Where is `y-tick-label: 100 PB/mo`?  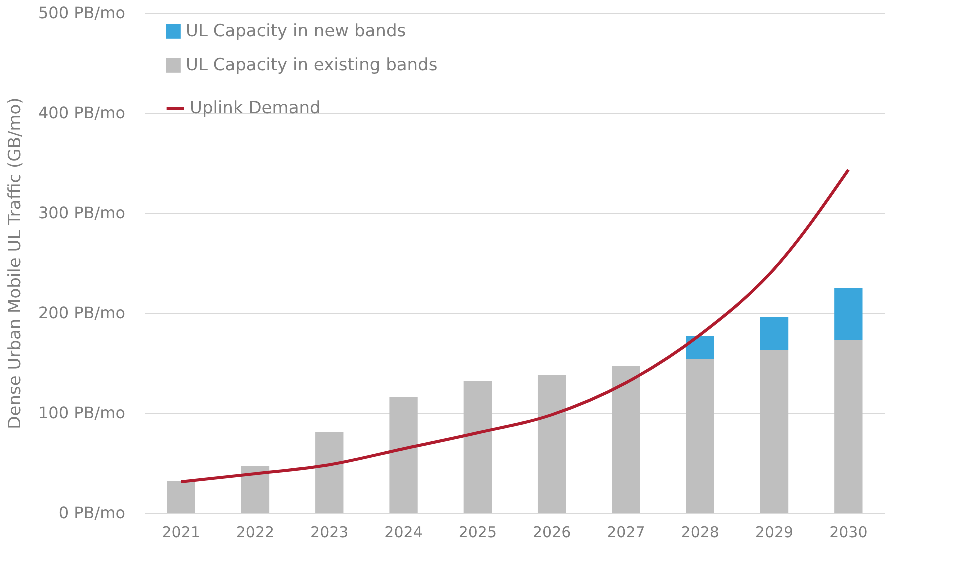
y-tick-label: 100 PB/mo is located at coordinates (82, 413).